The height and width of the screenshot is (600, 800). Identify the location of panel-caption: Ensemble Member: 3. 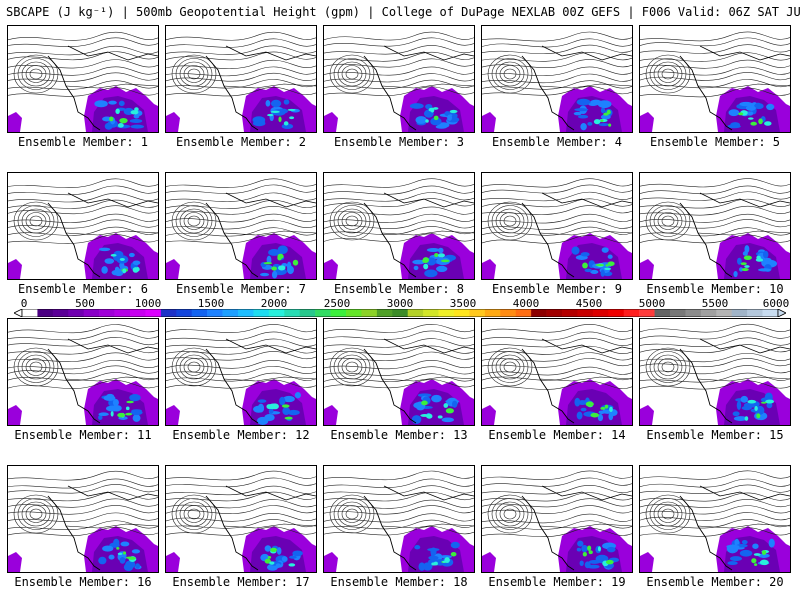
(399, 142).